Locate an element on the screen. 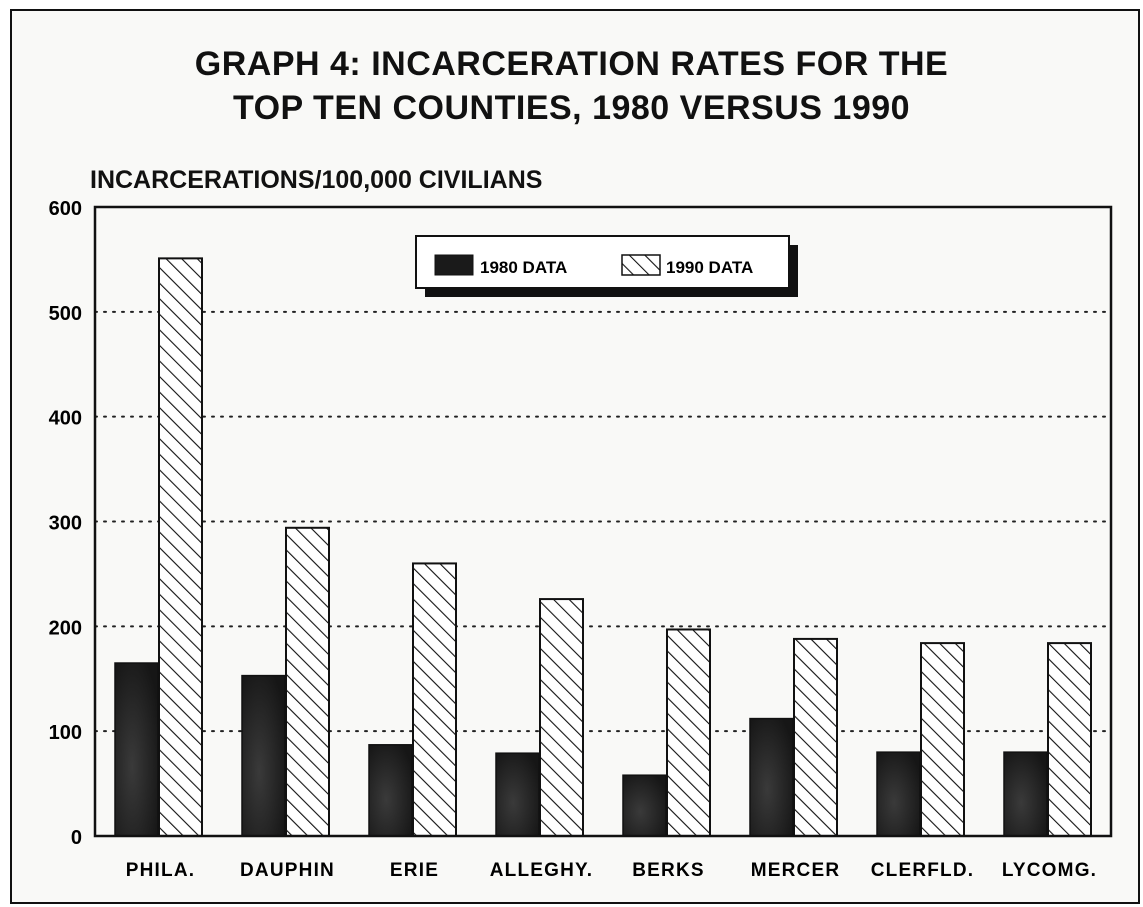 The height and width of the screenshot is (907, 1143). x-tick-label: CLERFLD. is located at coordinates (923, 870).